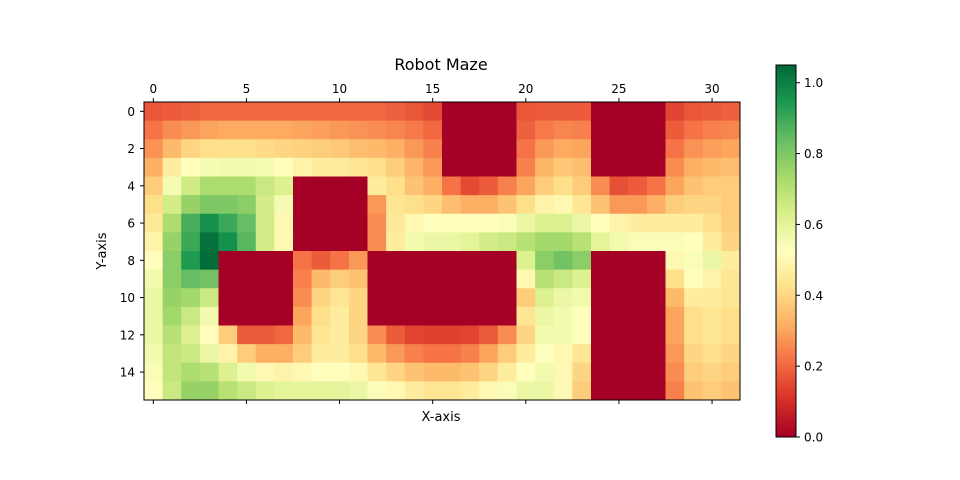  Describe the element at coordinates (813, 154) in the screenshot. I see `colorbar-tick-label: 0.8` at that location.